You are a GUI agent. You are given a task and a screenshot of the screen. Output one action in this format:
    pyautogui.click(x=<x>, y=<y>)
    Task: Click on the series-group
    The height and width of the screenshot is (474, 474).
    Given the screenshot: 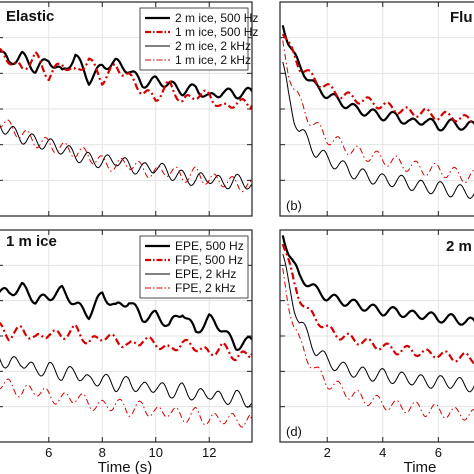 What is the action you would take?
    pyautogui.click(x=377, y=112)
    